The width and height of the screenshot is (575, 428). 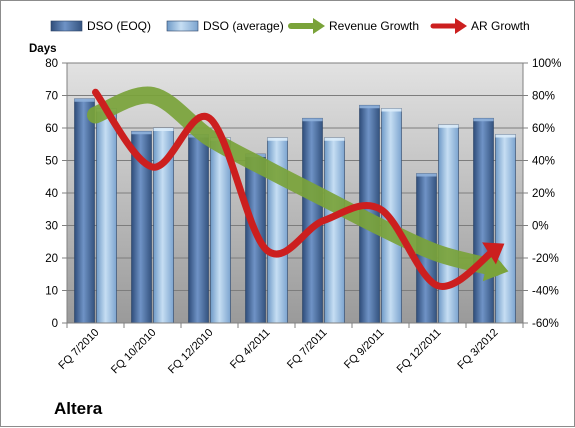 I want to click on x-tick-label: FQ 7/2011, so click(x=307, y=349).